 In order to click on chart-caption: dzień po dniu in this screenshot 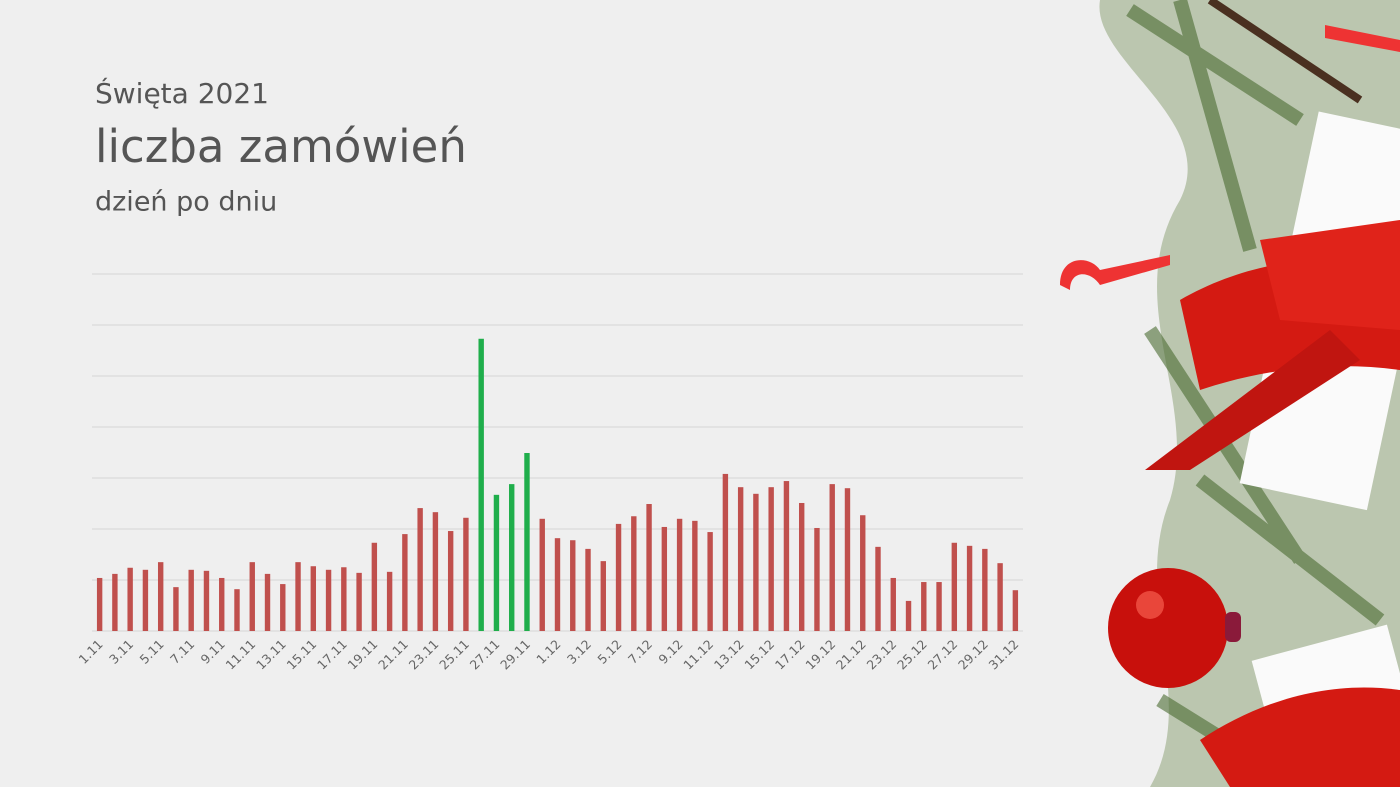, I will do `click(186, 202)`.